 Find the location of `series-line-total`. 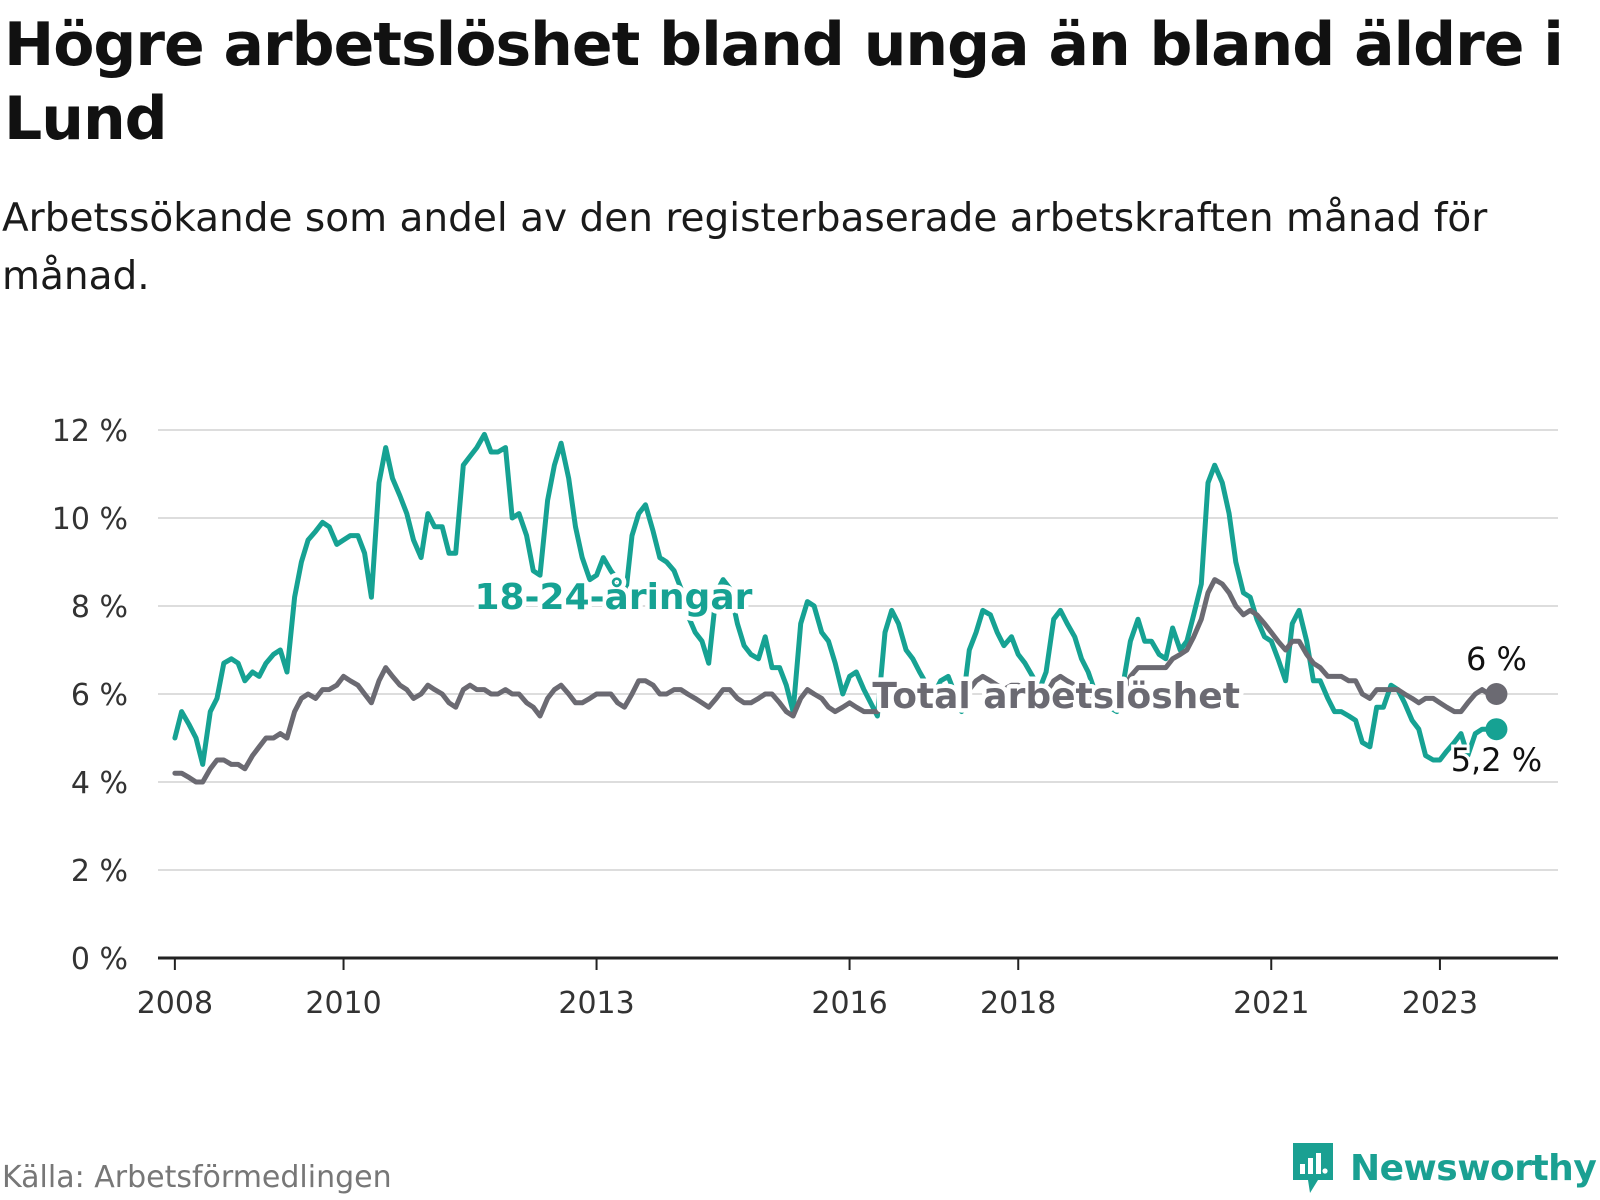

series-line-total is located at coordinates (835, 681).